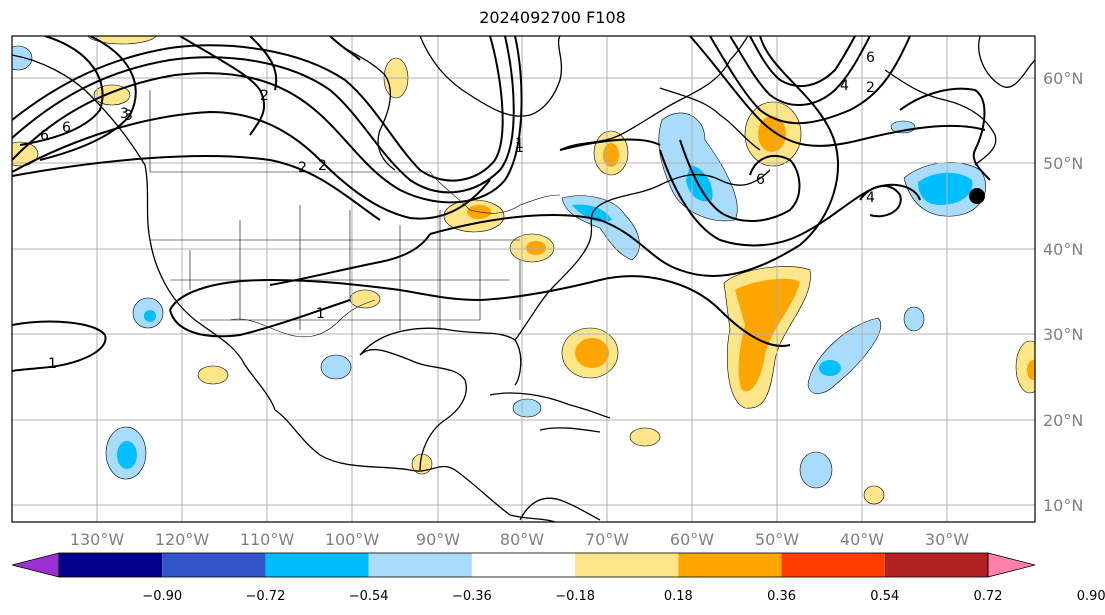 This screenshot has width=1105, height=615. What do you see at coordinates (1063, 334) in the screenshot?
I see `latitude-label: 30°N` at bounding box center [1063, 334].